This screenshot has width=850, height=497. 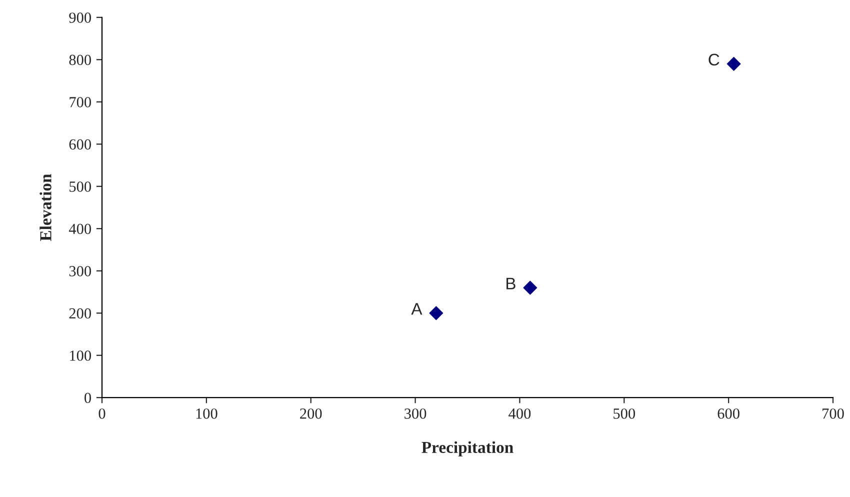 I want to click on x-tick-label: 100, so click(x=207, y=413).